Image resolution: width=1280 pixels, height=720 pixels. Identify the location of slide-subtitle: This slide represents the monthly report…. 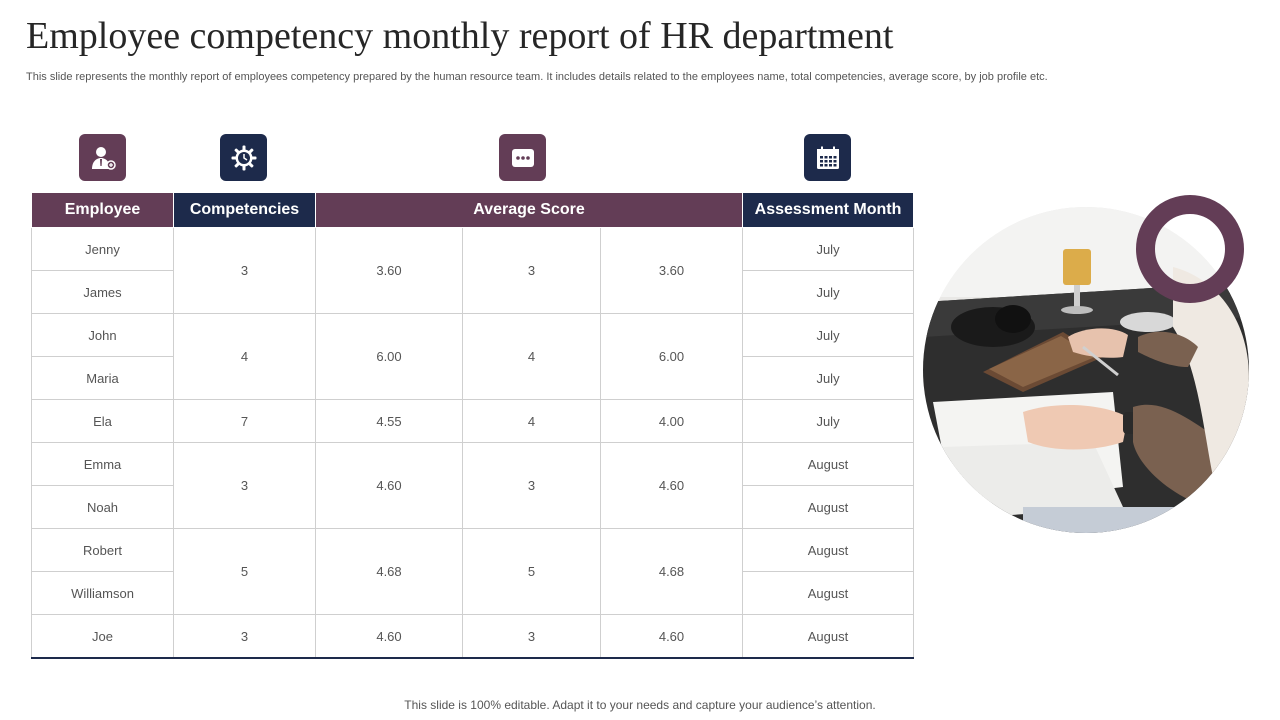
(537, 77).